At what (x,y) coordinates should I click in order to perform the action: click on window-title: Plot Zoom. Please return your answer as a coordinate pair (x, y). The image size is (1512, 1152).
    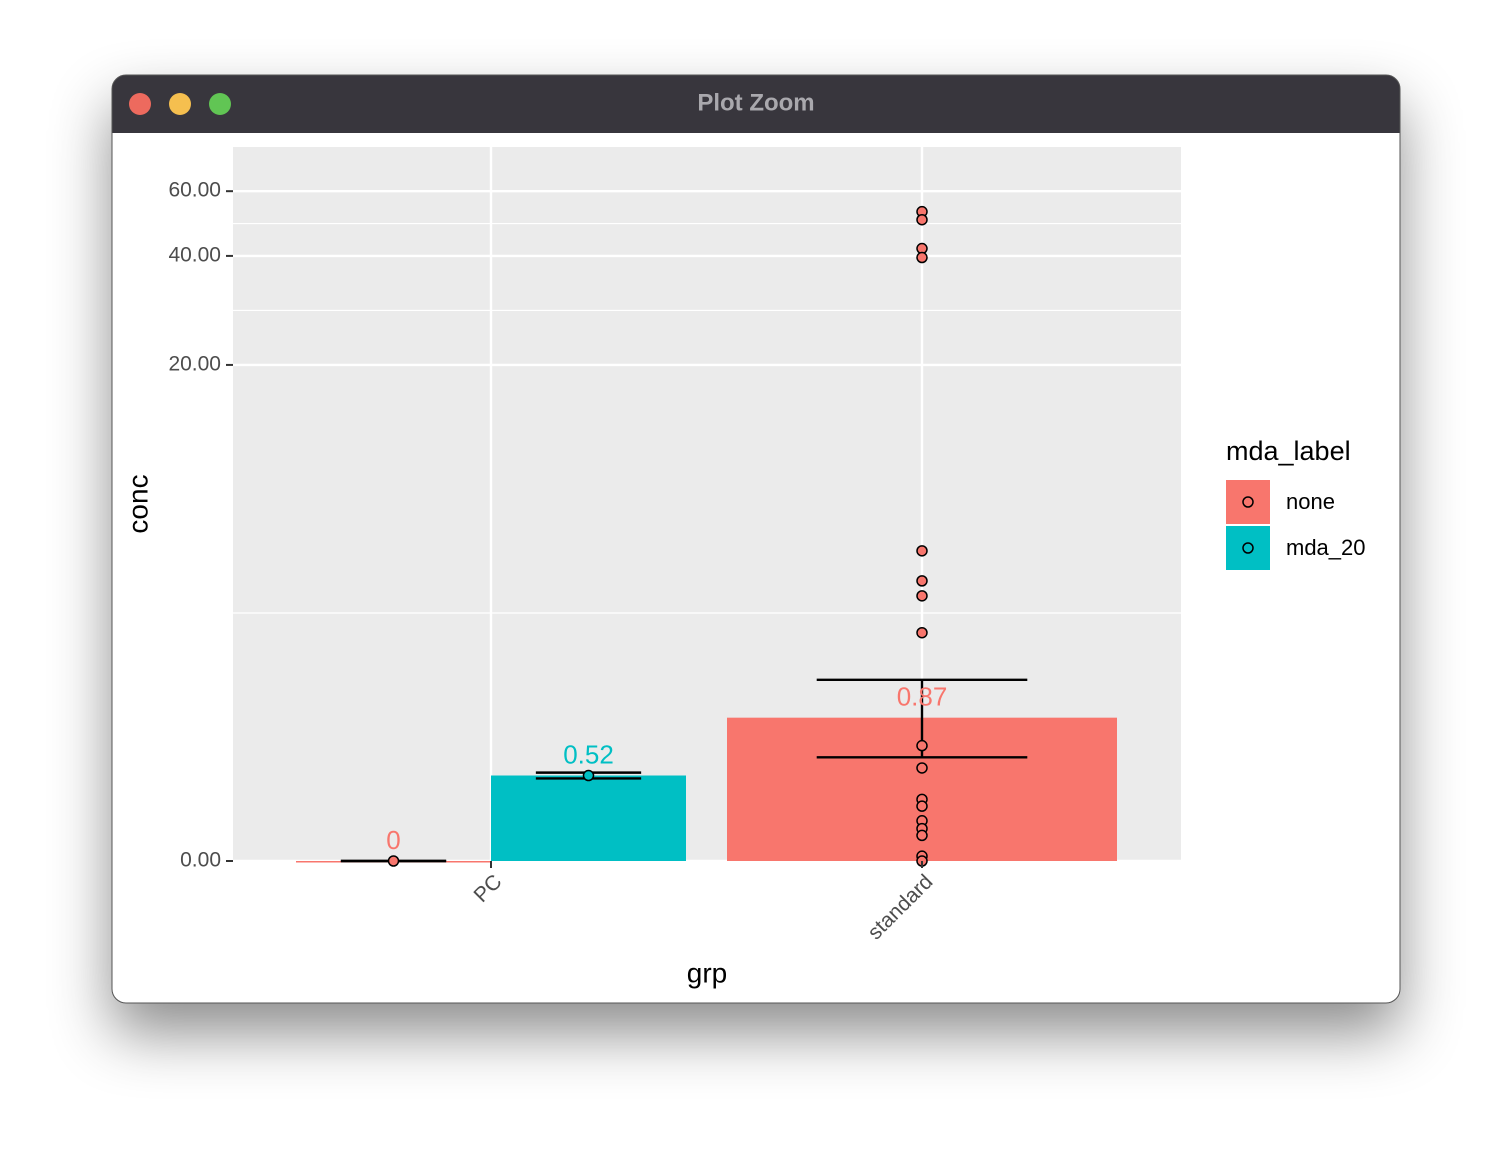
    Looking at the image, I should click on (755, 102).